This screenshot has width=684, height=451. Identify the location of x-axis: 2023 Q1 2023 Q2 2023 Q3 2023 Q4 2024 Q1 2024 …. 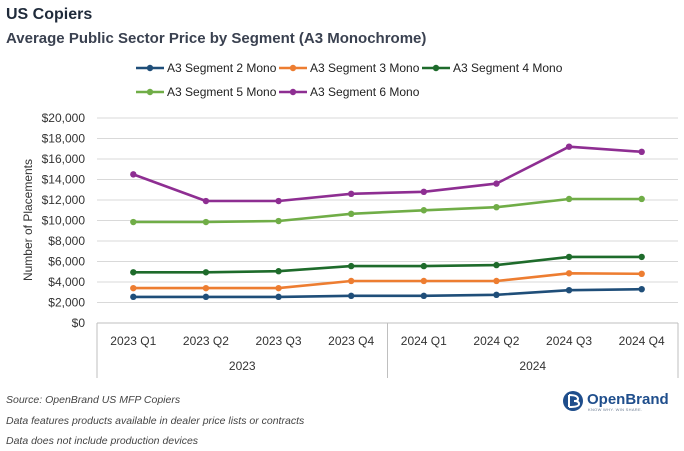
(387, 350).